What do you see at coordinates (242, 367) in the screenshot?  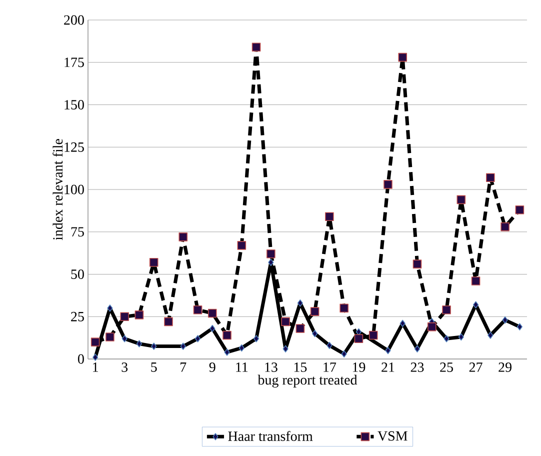 I see `x-tick-label: 11` at bounding box center [242, 367].